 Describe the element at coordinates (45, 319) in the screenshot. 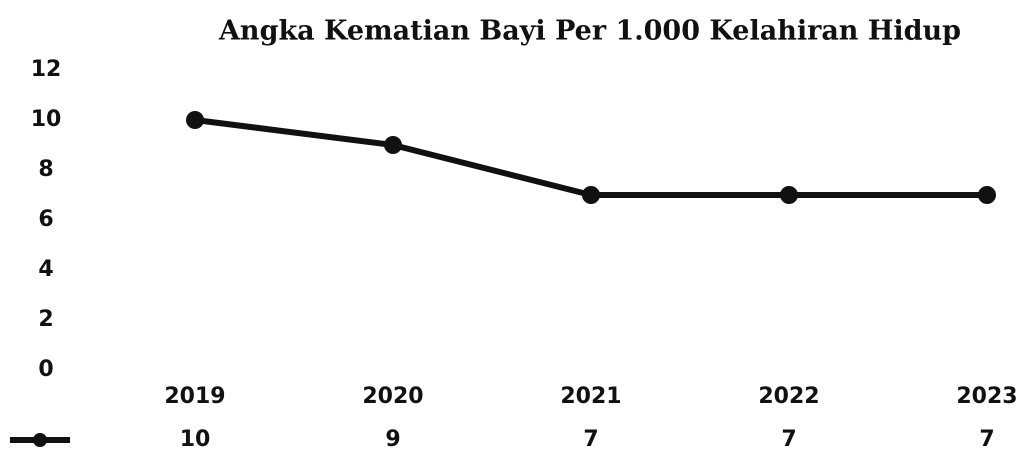

I see `y-tick-label: 2` at that location.